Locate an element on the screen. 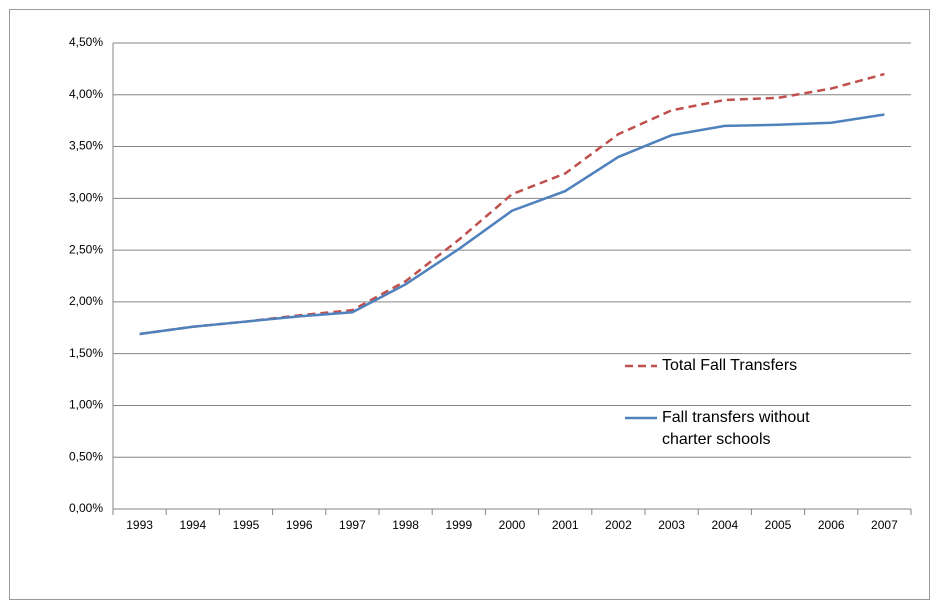 The image size is (931, 609). y-tick-label: 2,50% is located at coordinates (86, 249).